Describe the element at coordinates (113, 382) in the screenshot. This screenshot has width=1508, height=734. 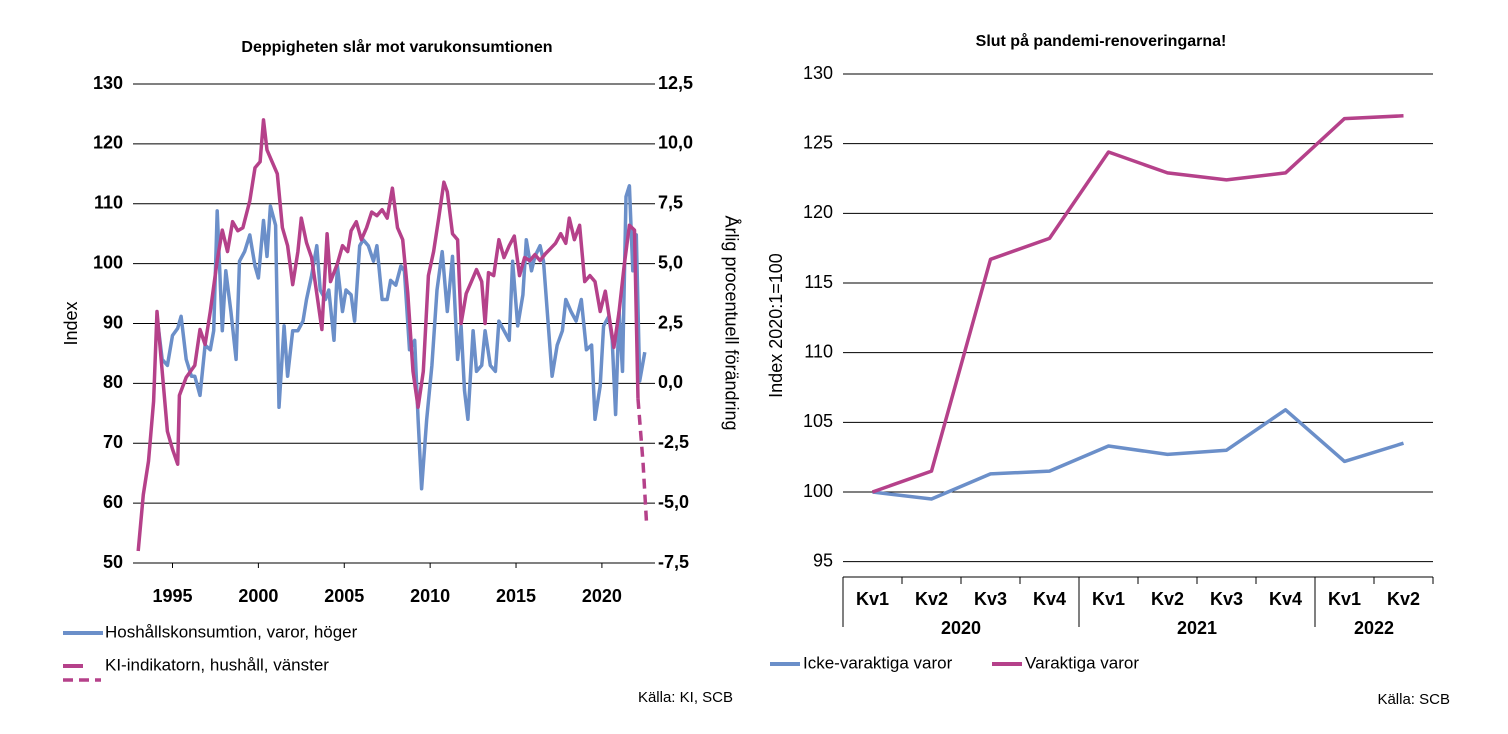
I see `y-tick-label: 80` at that location.